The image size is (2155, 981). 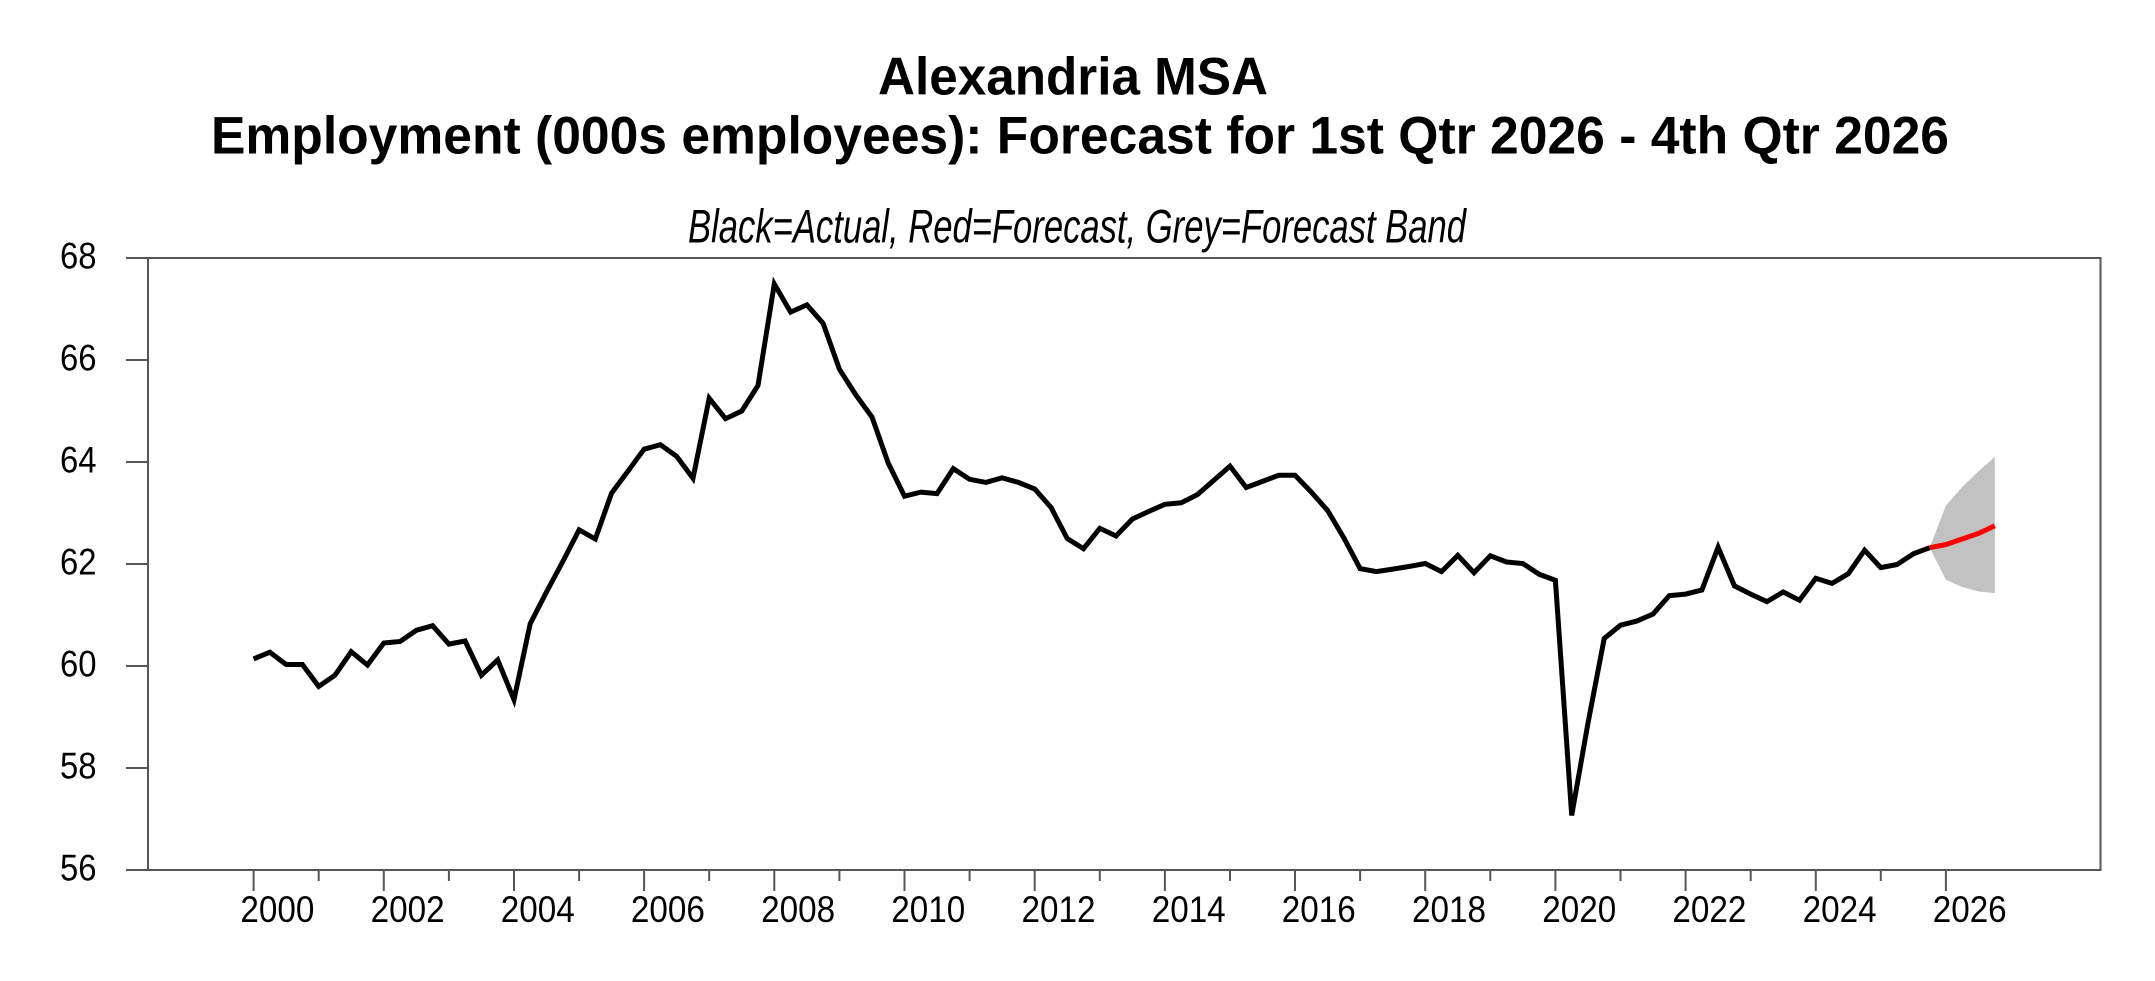 What do you see at coordinates (1059, 909) in the screenshot?
I see `svg-text: 2012` at bounding box center [1059, 909].